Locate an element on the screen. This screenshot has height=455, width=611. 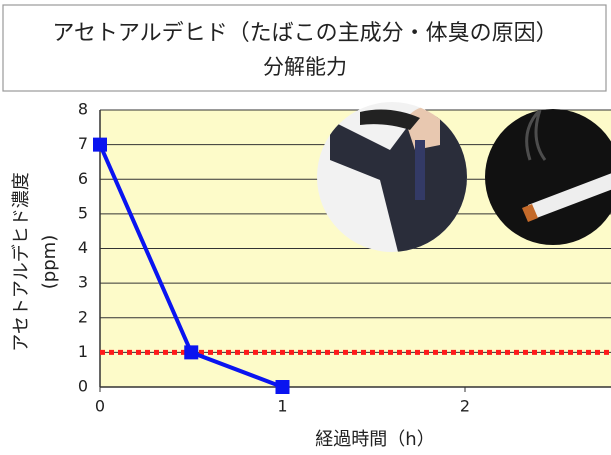
y-tick-label: 4 is located at coordinates (83, 247).